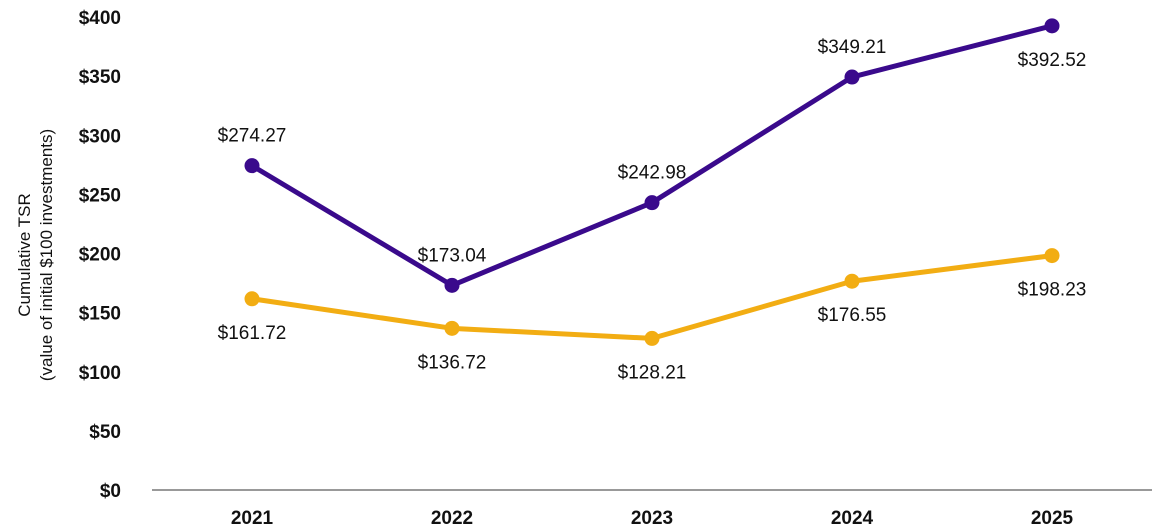 This screenshot has height=528, width=1152. I want to click on x-tick-label: 2023, so click(652, 518).